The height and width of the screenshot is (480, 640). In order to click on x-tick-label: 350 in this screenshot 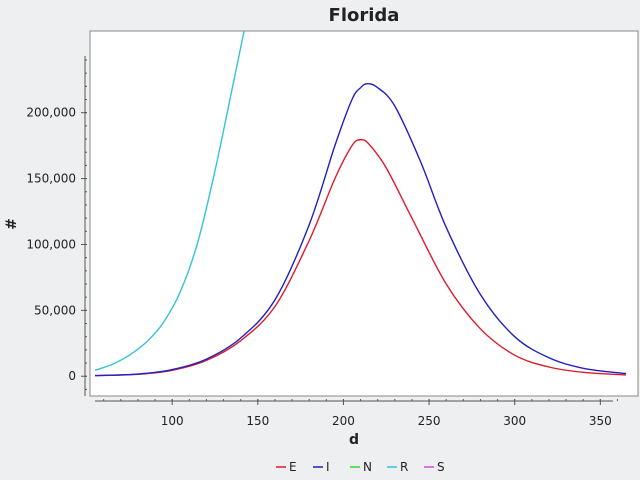, I will do `click(600, 421)`.